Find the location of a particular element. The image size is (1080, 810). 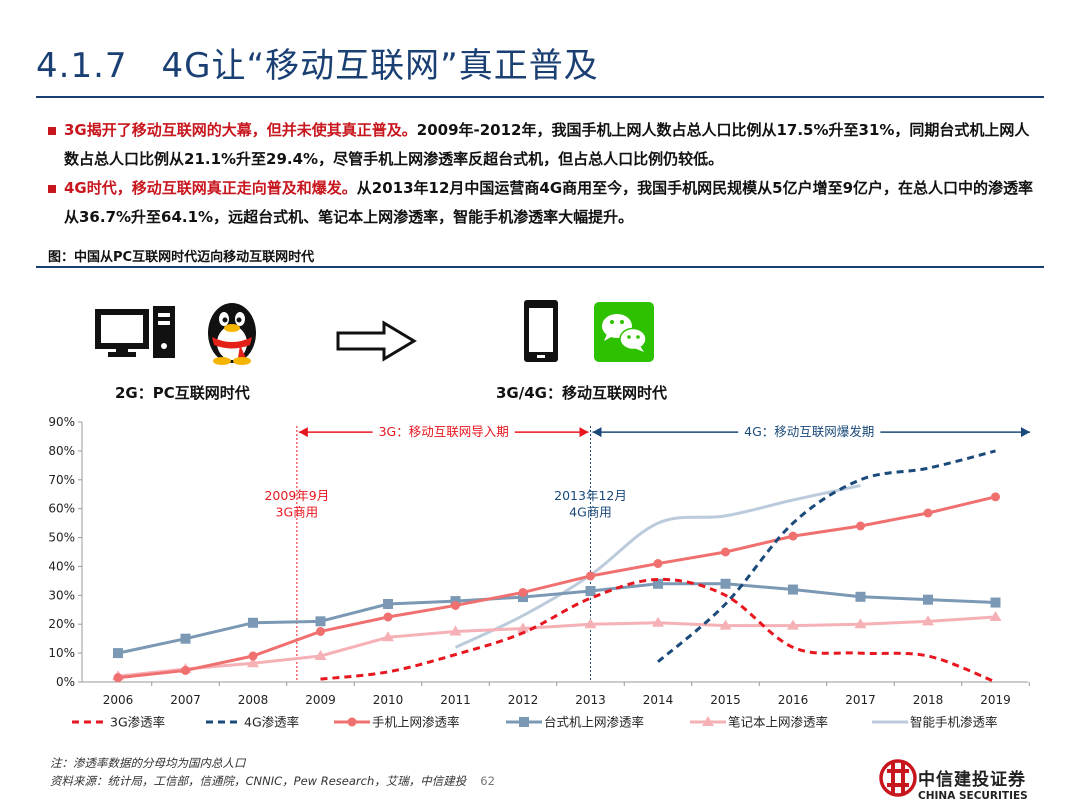

4g-period-arrow-head-right is located at coordinates (1025, 432).